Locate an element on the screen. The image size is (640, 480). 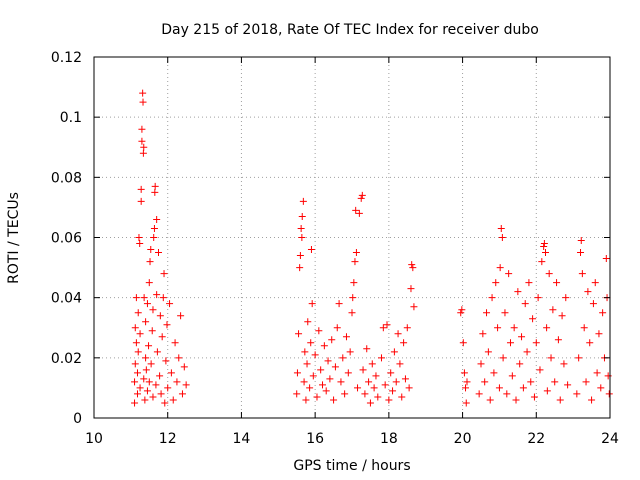
y-tick-label: 0.02 is located at coordinates (66, 359).